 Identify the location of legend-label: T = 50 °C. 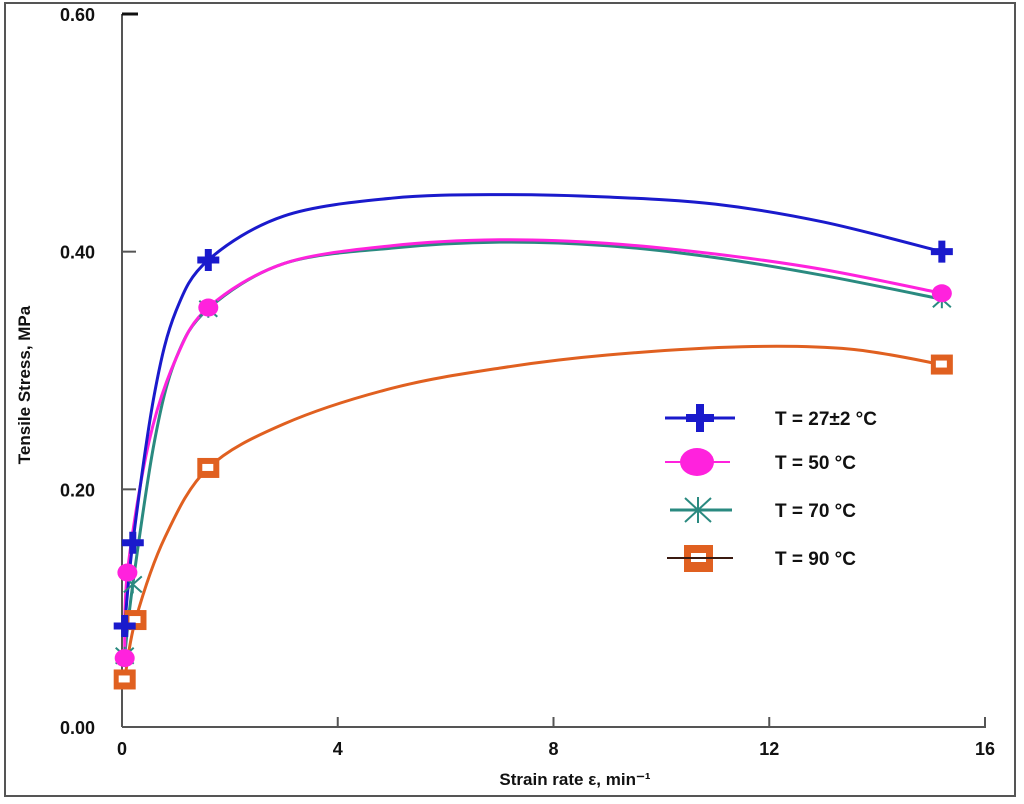
(815, 463).